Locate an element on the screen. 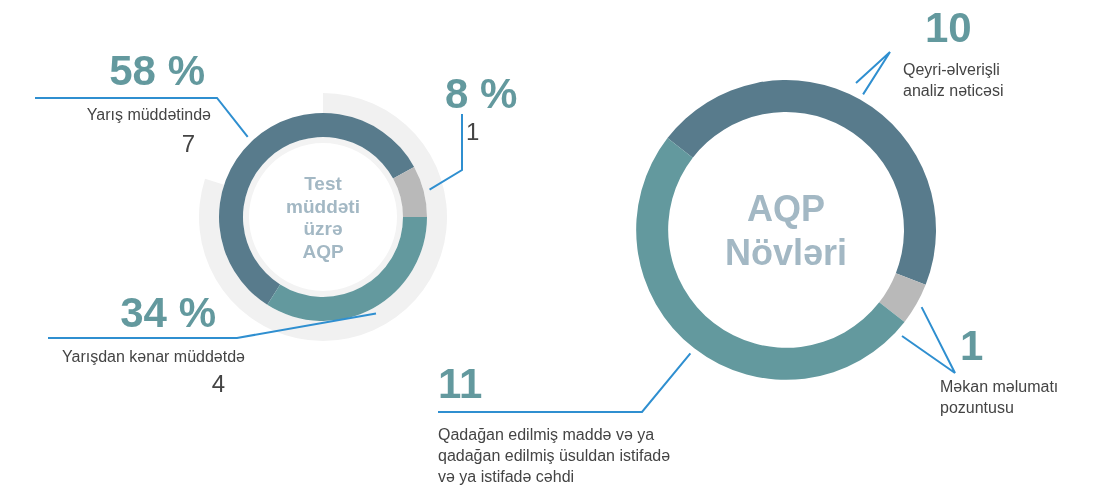 Image resolution: width=1118 pixels, height=491 pixels. data-label: 10 is located at coordinates (948, 27).